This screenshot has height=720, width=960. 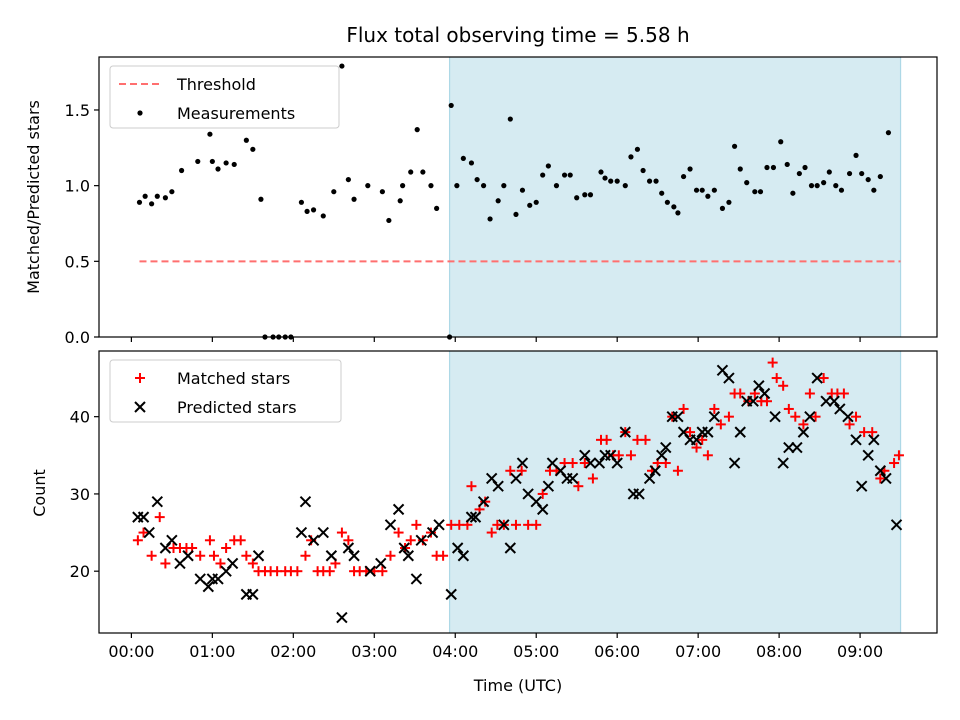 I want to click on bottom-y-tick-label: 20, so click(x=80, y=571).